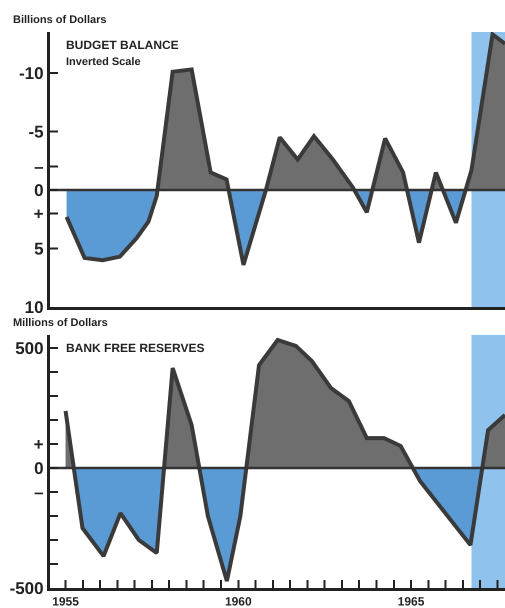 The width and height of the screenshot is (505, 608). Describe the element at coordinates (29, 348) in the screenshot. I see `y-tick-label: 500` at that location.